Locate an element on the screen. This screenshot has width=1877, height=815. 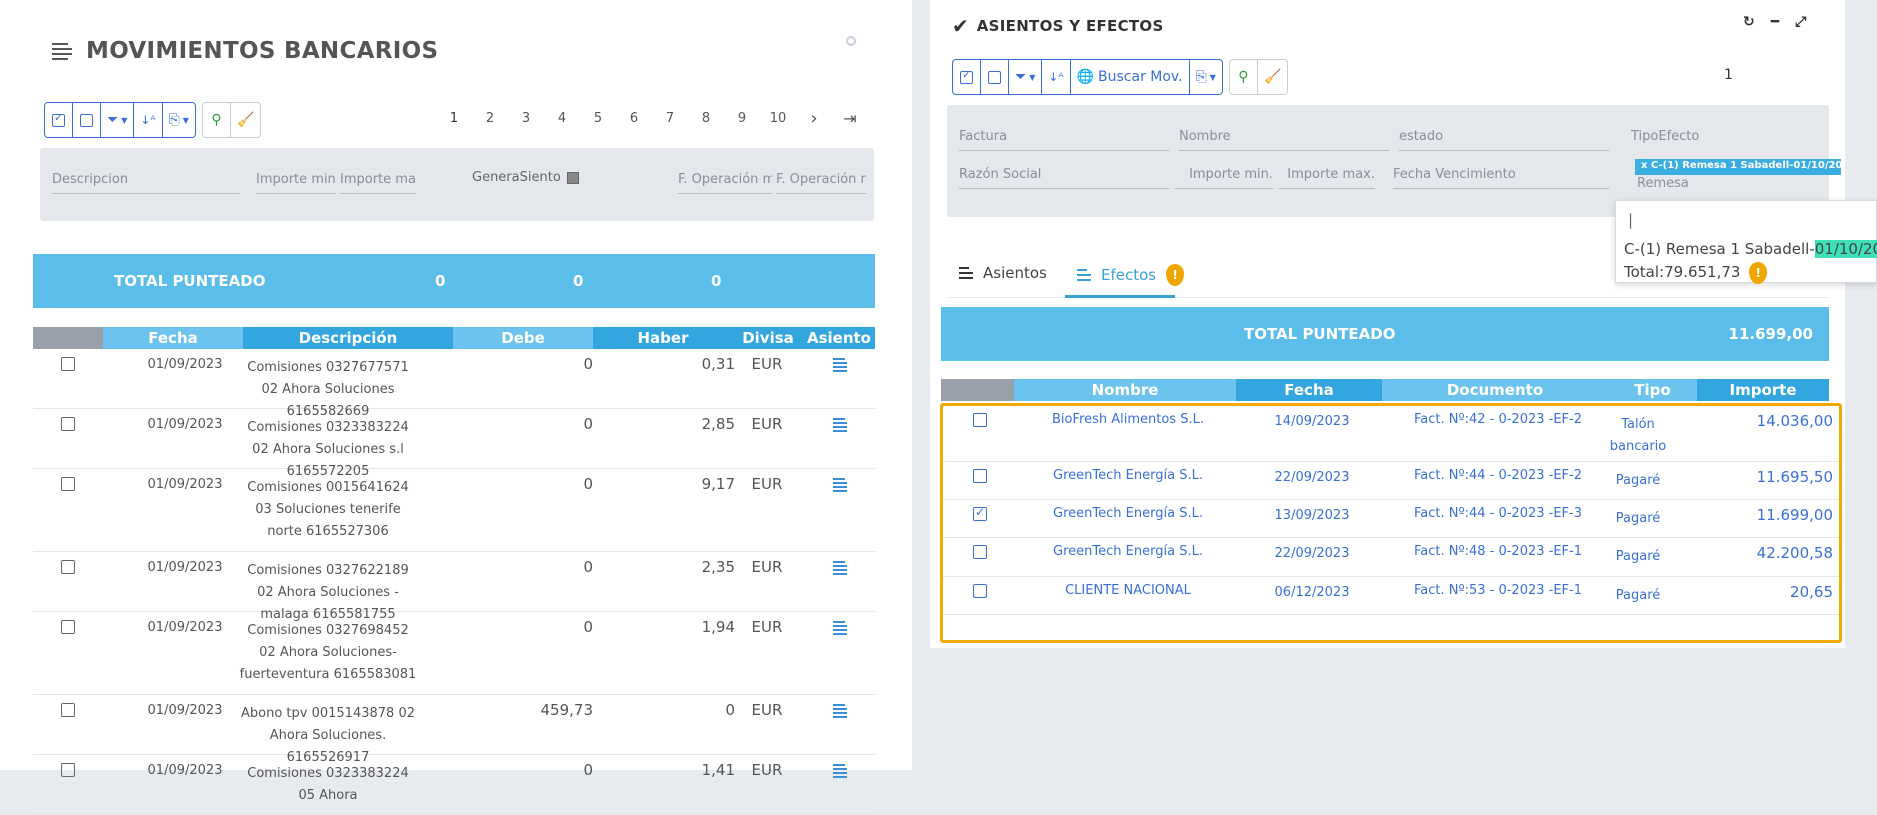
total-value-2: 0 is located at coordinates (578, 281).